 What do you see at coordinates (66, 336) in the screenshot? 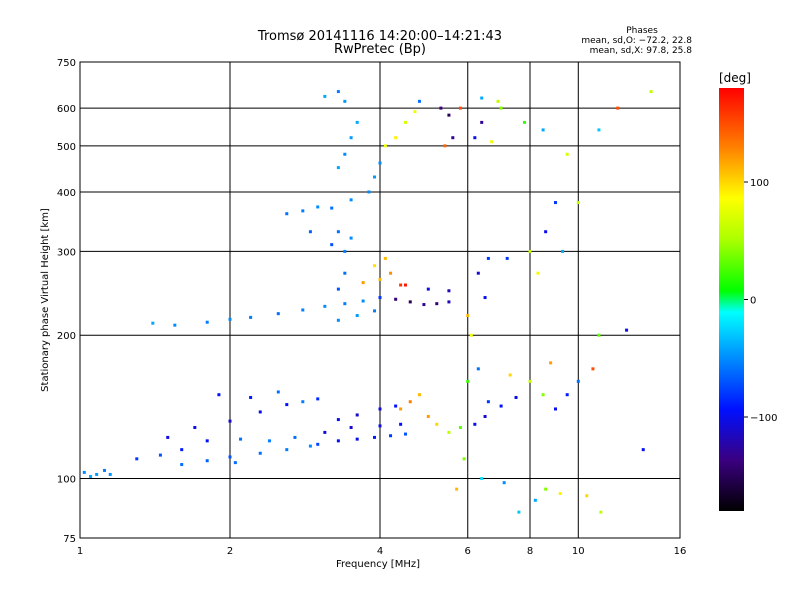
I see `y-tick-label: 200` at bounding box center [66, 336].